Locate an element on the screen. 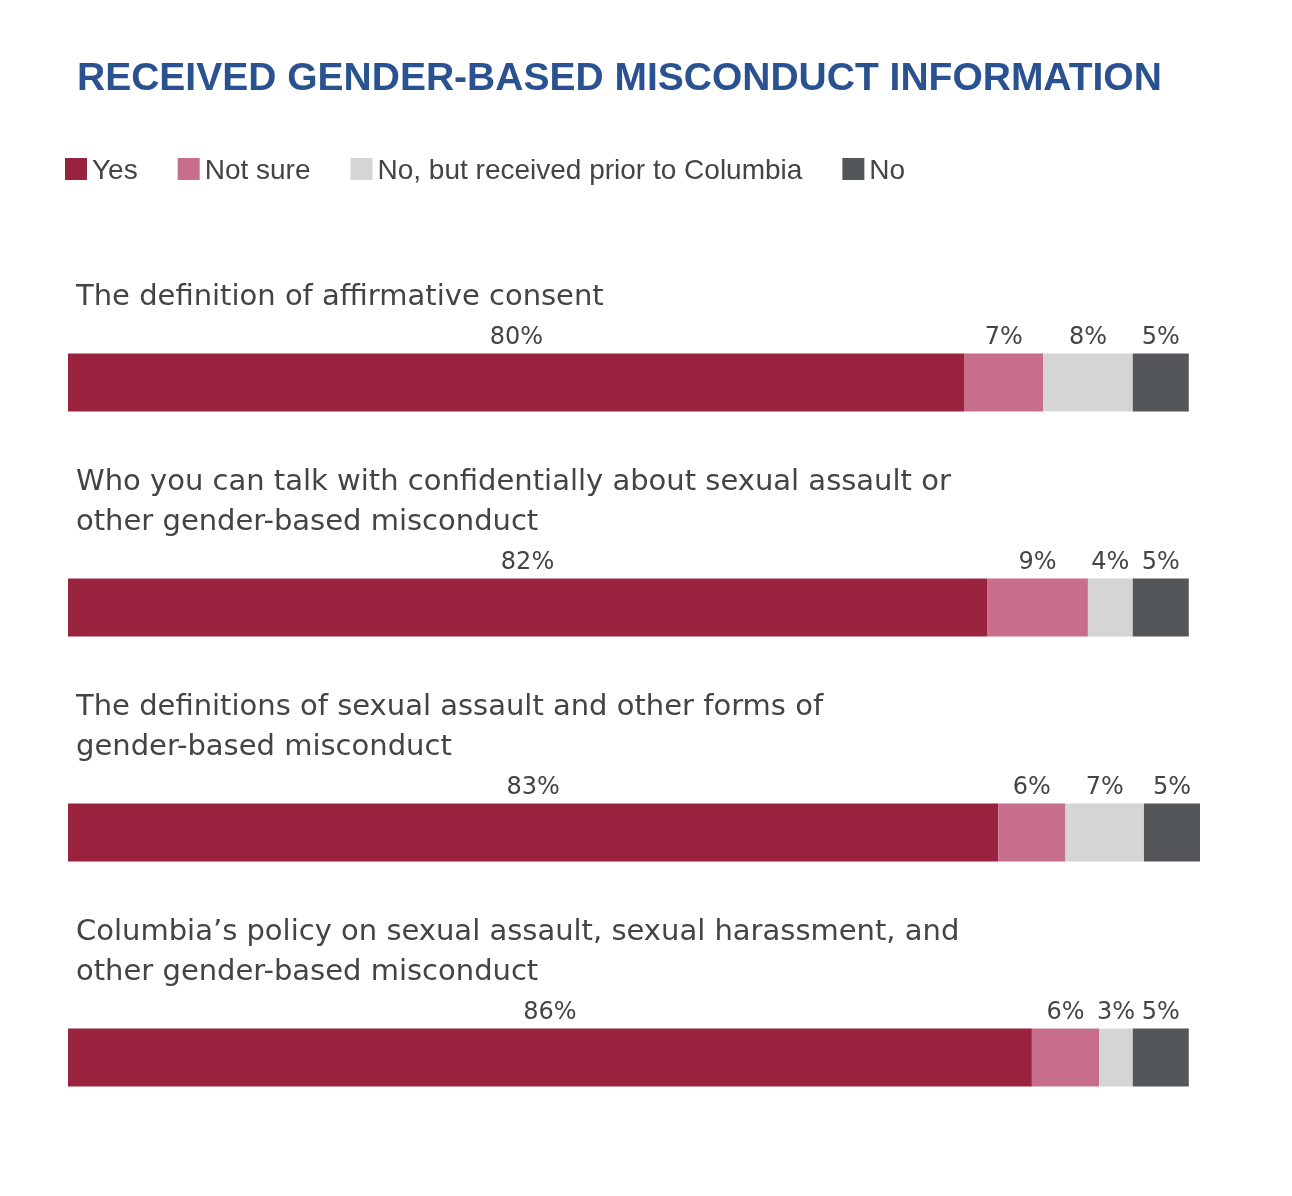 This screenshot has width=1292, height=1196. data-label: 4% is located at coordinates (1110, 560).